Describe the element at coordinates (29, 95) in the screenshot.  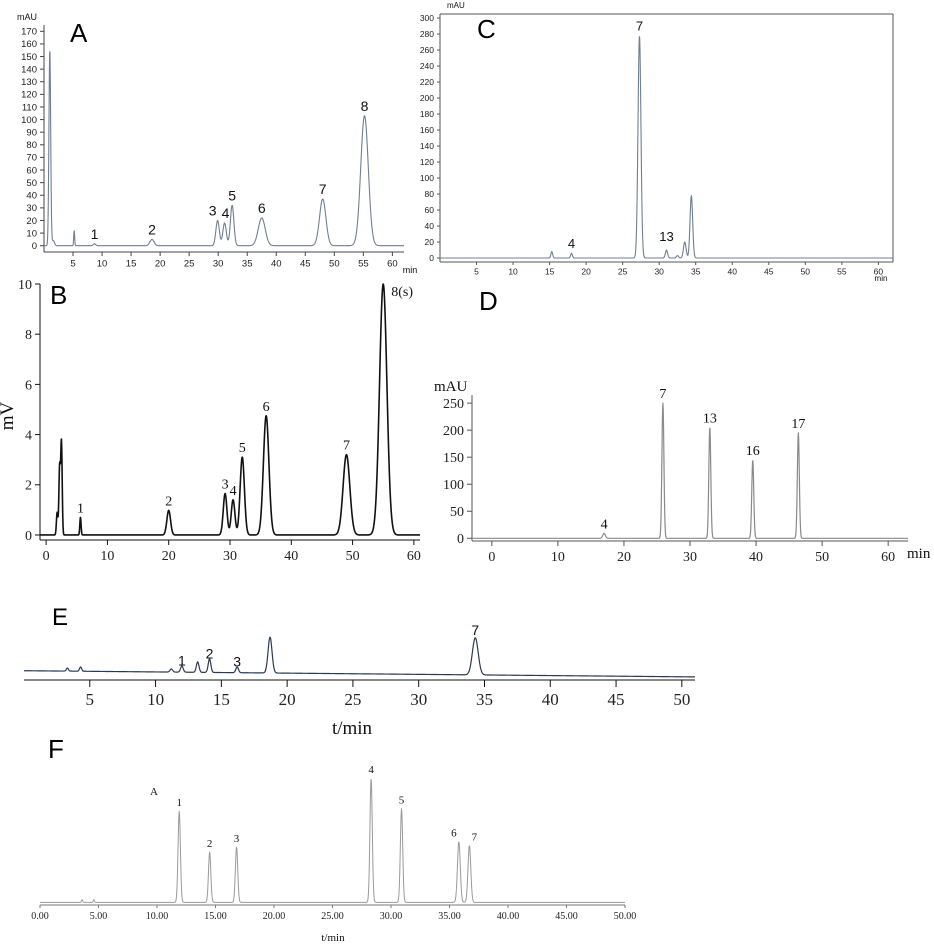
I see `y-tick-label: 120` at that location.